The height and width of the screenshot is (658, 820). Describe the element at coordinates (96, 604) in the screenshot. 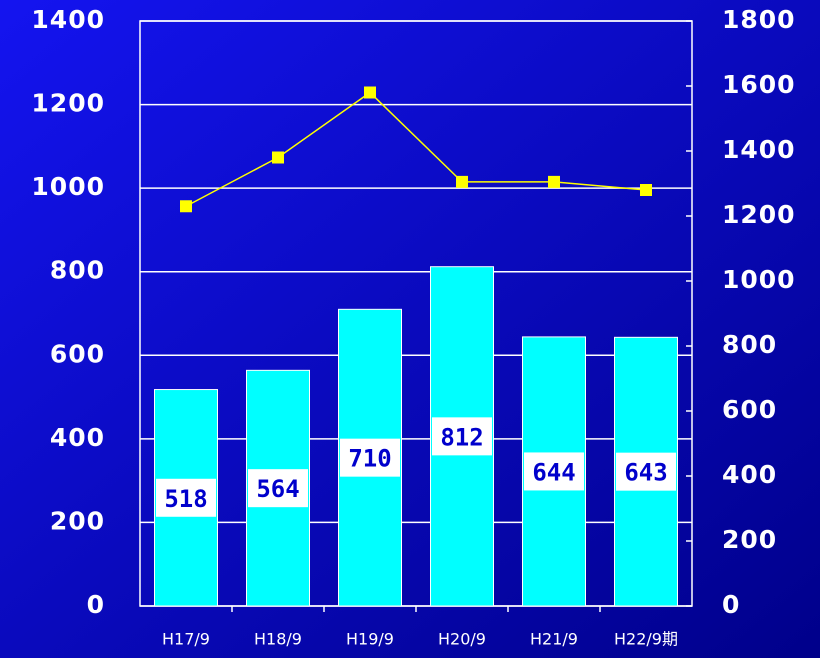

I see `y-tick-label: 0` at that location.